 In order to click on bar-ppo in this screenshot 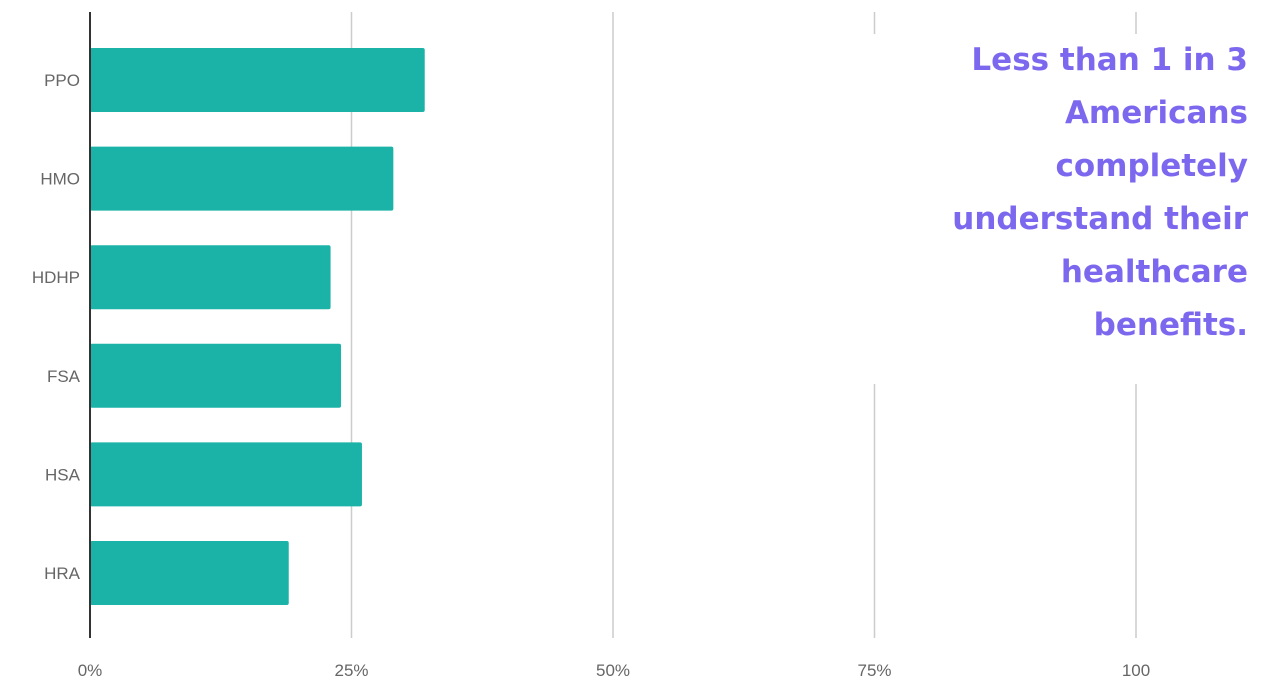, I will do `click(257, 80)`.